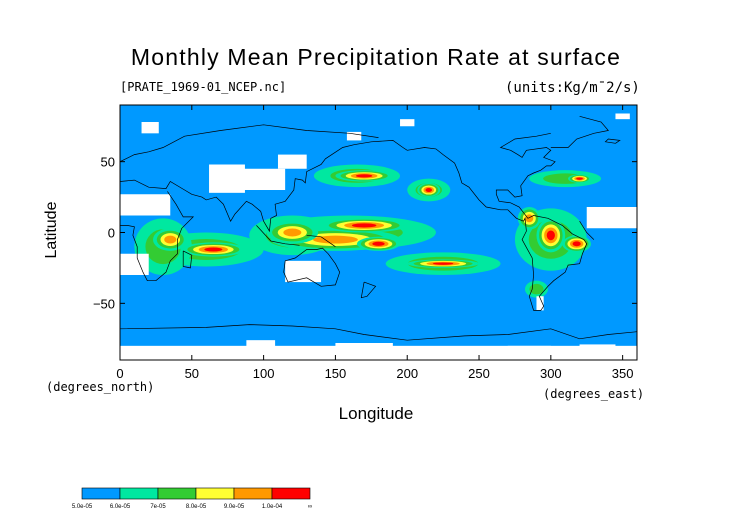 The image size is (752, 532). Describe the element at coordinates (479, 373) in the screenshot. I see `x-tick-label: 250` at that location.